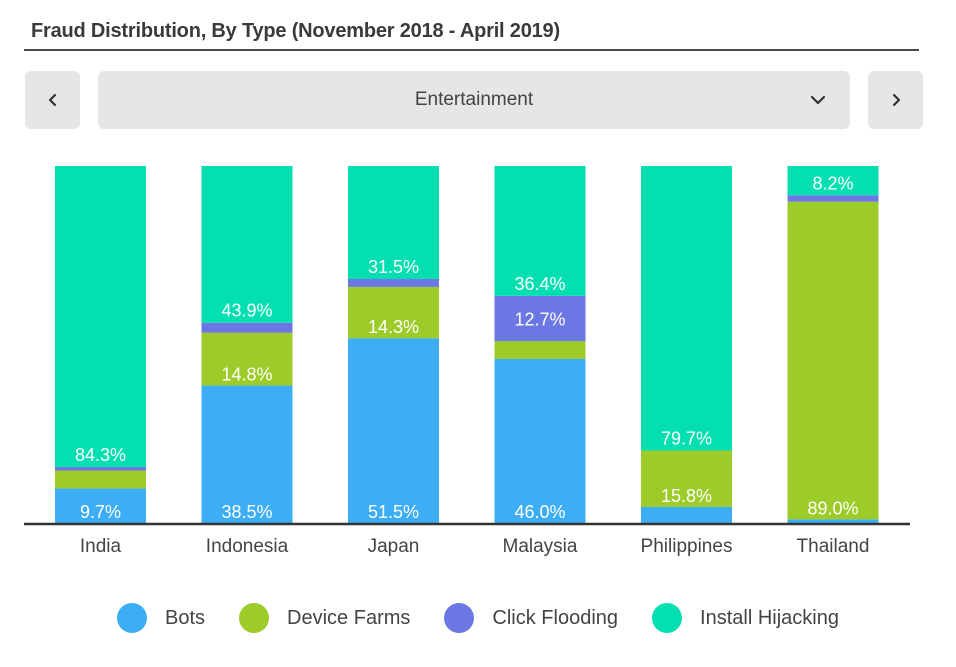  I want to click on chevron-down-icon, so click(818, 100).